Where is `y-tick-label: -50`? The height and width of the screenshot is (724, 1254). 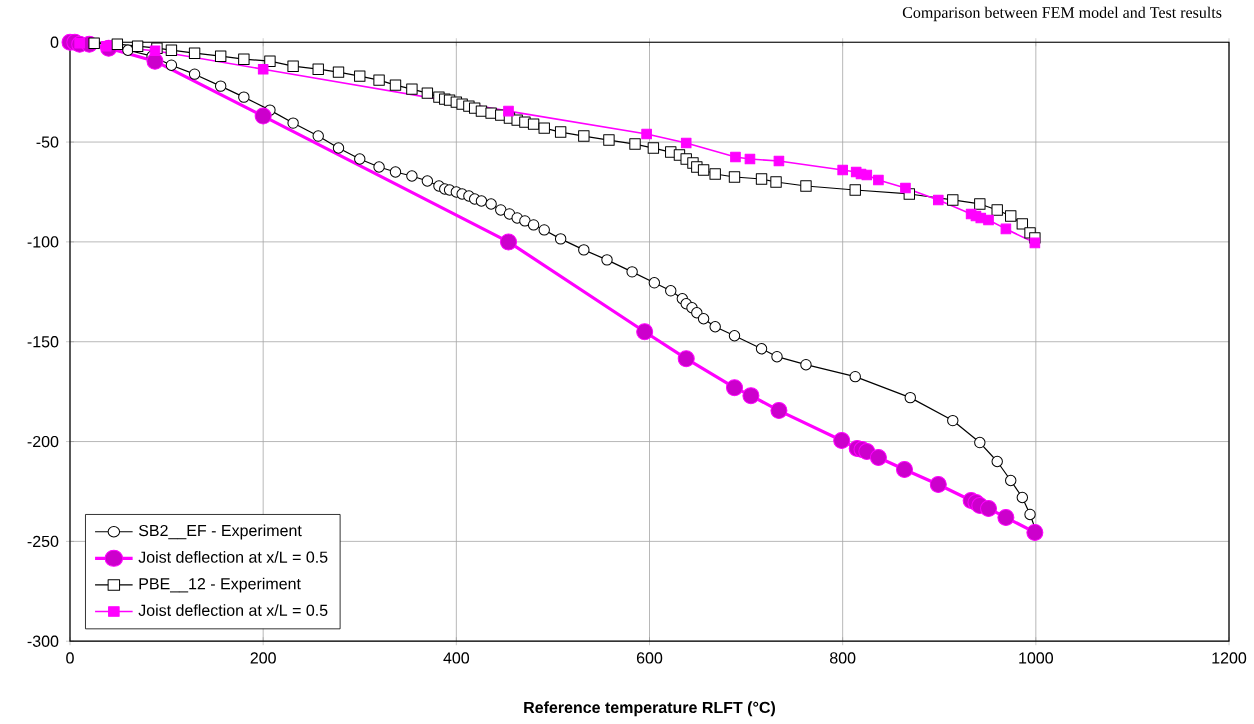
y-tick-label: -50 is located at coordinates (47, 142).